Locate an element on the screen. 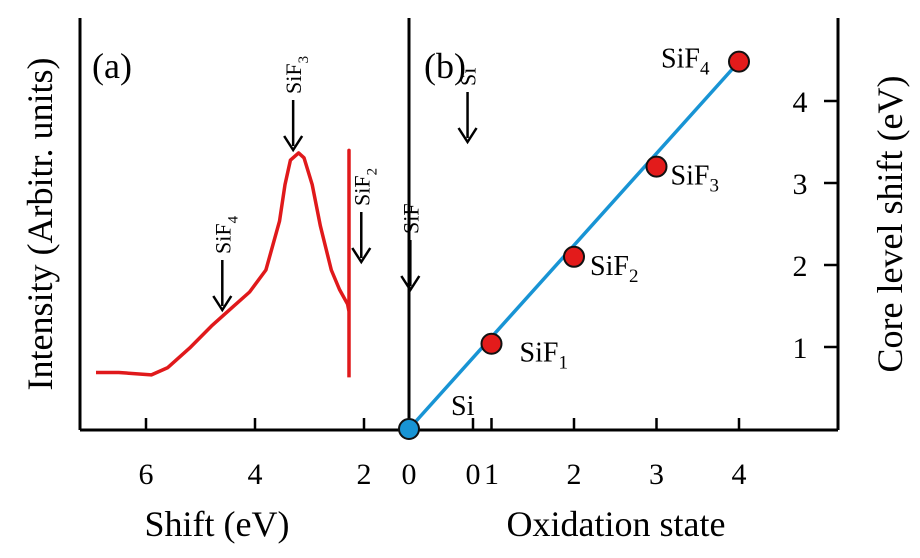 The height and width of the screenshot is (558, 920). point-label: Si is located at coordinates (463, 406).